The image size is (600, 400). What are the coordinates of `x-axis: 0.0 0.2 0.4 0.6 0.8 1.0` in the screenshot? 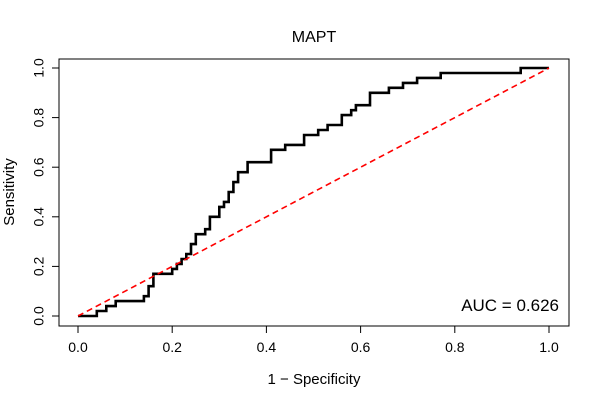 It's located at (313, 340).